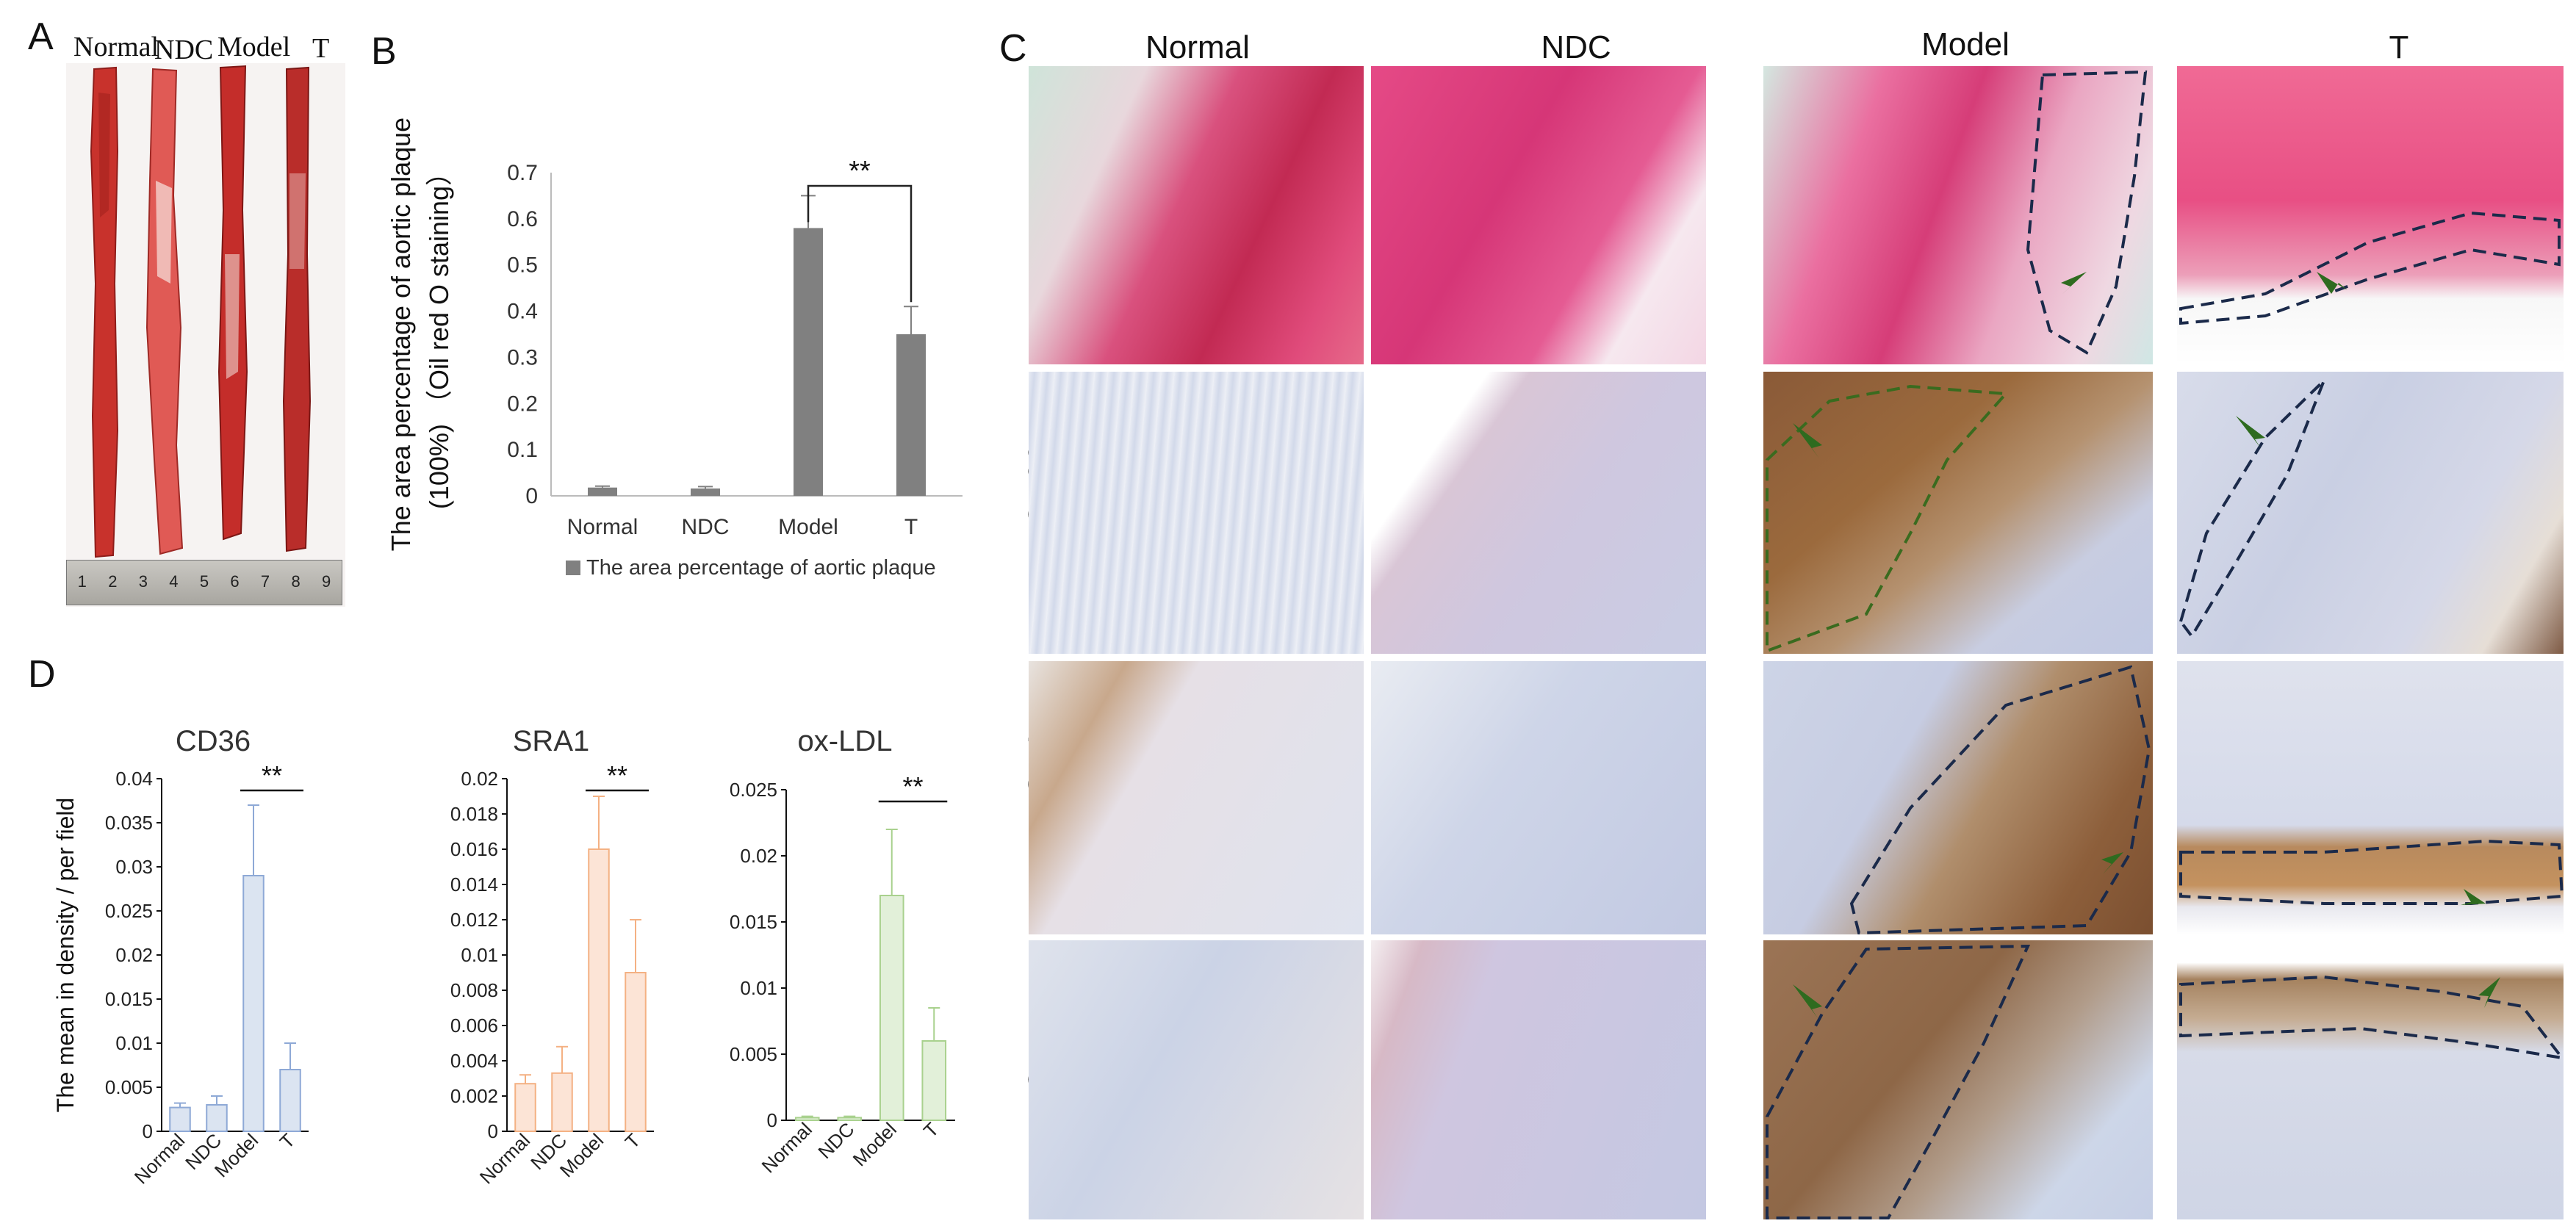 The width and height of the screenshot is (2576, 1229). I want to click on col-header-model: Model, so click(1965, 44).